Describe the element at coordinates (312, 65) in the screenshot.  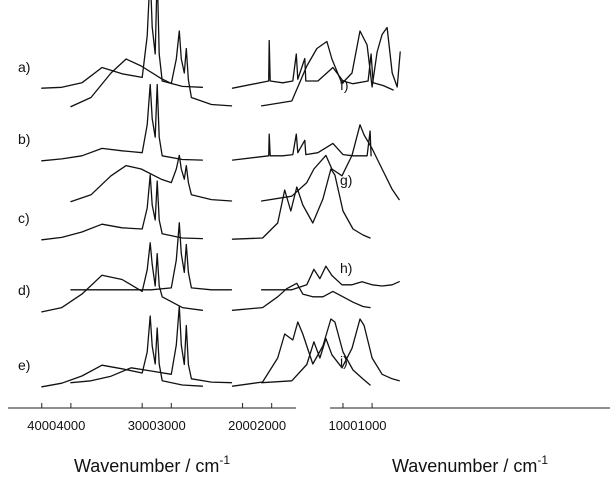
I see `spectrum-trace-a-seg2` at that location.